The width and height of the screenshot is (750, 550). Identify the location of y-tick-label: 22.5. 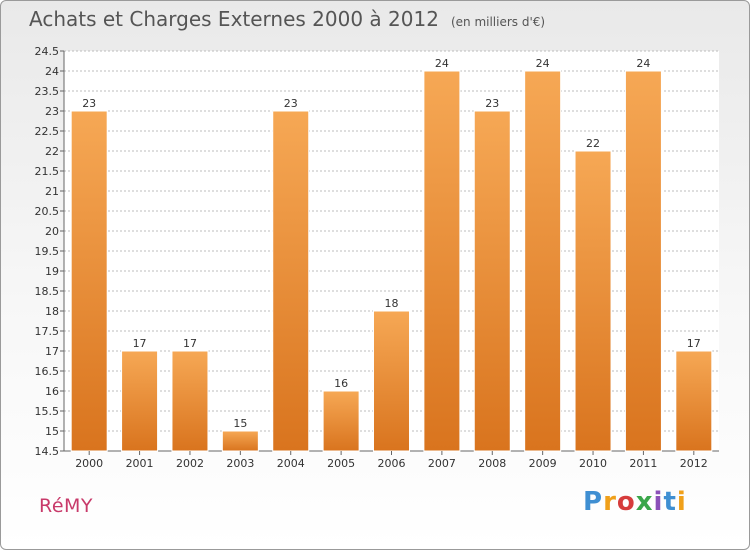
(47, 131).